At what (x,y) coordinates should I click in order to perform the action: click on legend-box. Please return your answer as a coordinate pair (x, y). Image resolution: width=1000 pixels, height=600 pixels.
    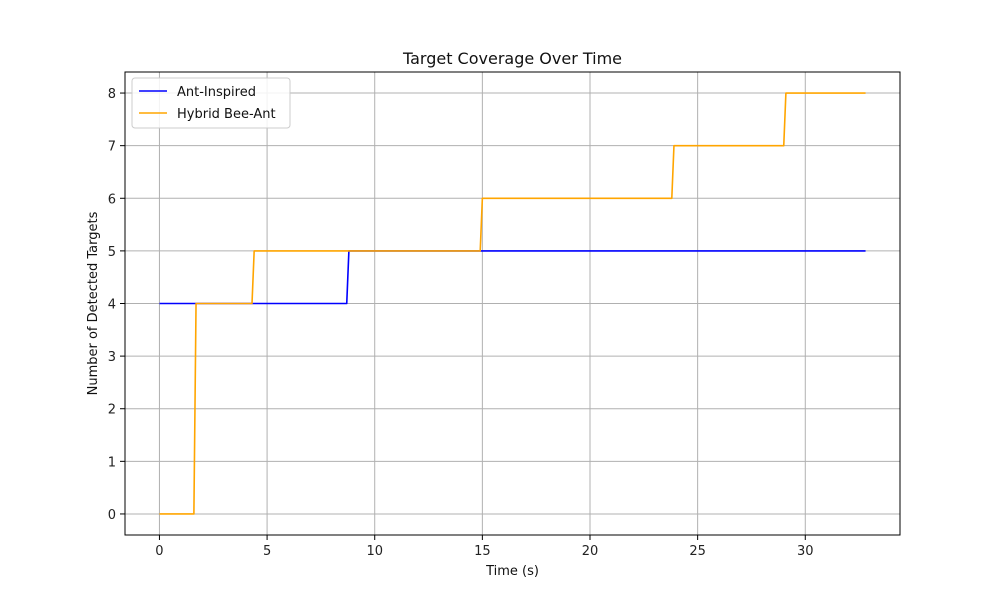
    Looking at the image, I should click on (211, 103).